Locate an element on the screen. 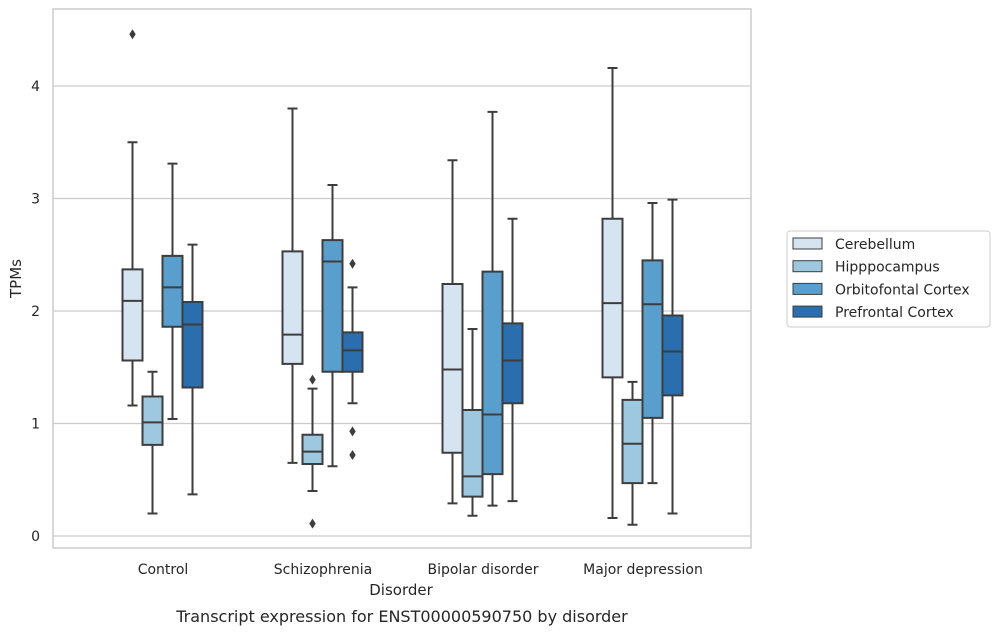 The height and width of the screenshot is (634, 999). legend-label: Cerebellum is located at coordinates (875, 245).